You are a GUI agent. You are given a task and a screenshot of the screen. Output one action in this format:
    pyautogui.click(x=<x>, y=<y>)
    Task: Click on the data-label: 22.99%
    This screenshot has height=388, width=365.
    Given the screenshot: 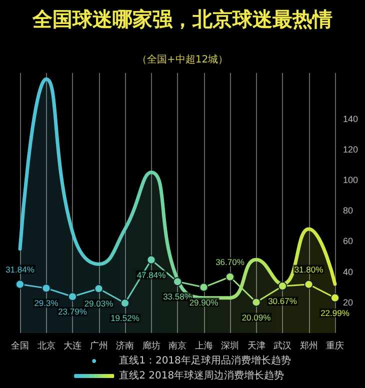 What is the action you would take?
    pyautogui.click(x=335, y=313)
    